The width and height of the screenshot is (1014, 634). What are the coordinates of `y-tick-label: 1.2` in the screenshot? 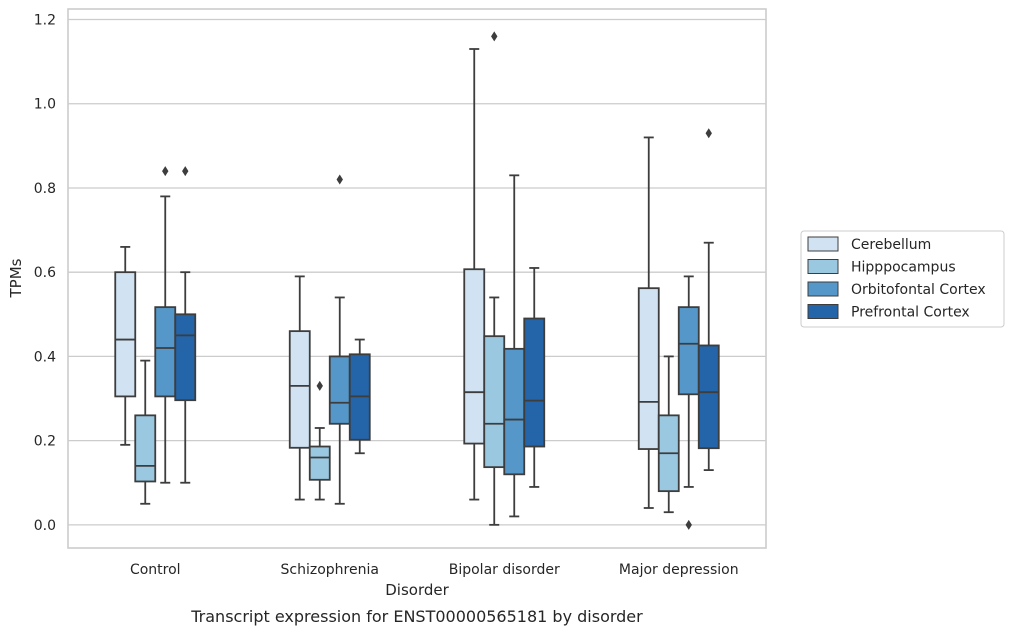 It's located at (45, 21).